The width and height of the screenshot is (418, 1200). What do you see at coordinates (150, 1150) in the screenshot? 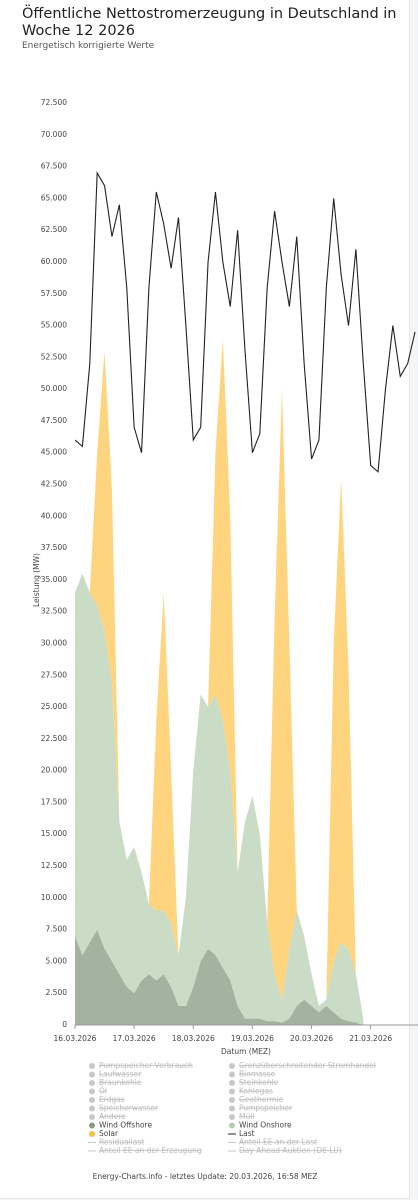
I see `legend-label: Anteil EE an der Erzeugung` at bounding box center [150, 1150].